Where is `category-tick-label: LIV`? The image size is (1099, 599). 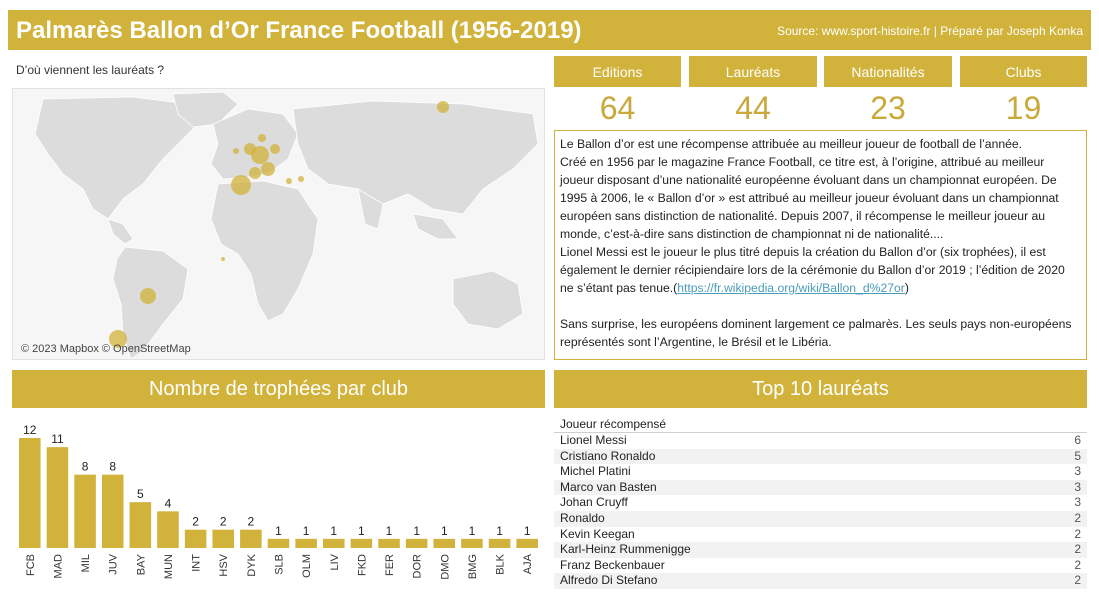 category-tick-label: LIV is located at coordinates (335, 561).